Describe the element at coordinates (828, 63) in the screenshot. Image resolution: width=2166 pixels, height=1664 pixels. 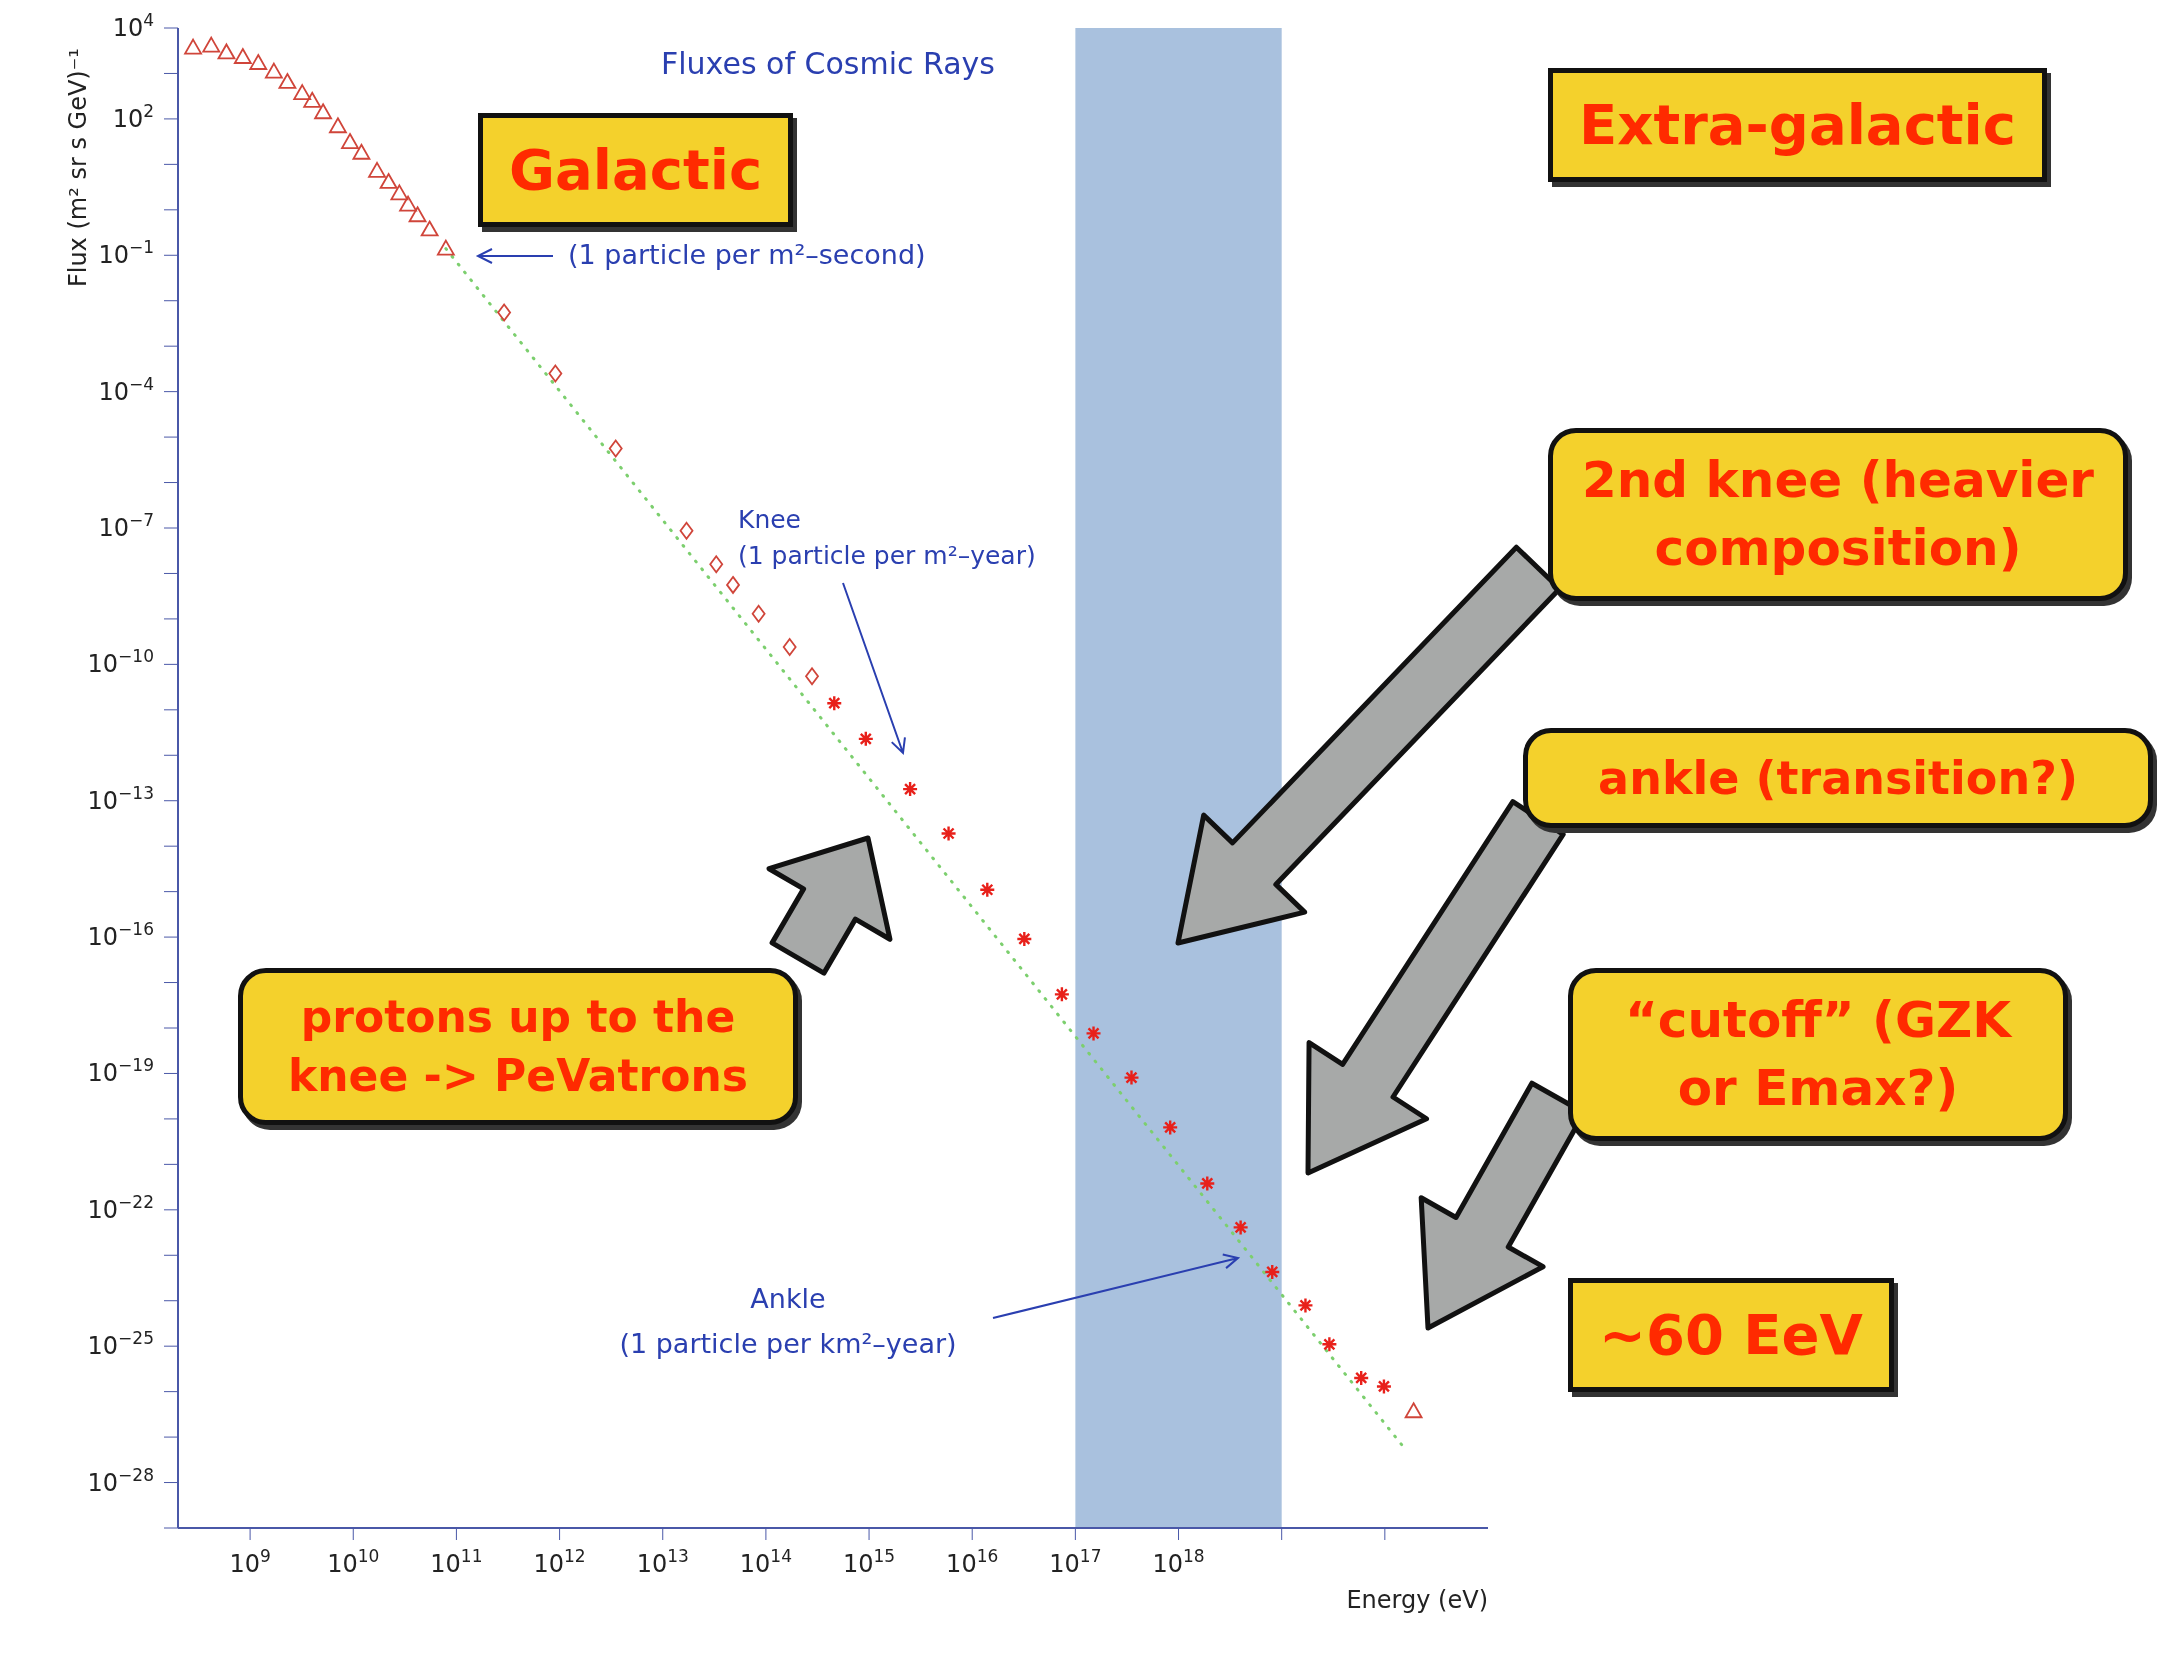
I see `text: Fluxes of Cosmic Rays` at that location.